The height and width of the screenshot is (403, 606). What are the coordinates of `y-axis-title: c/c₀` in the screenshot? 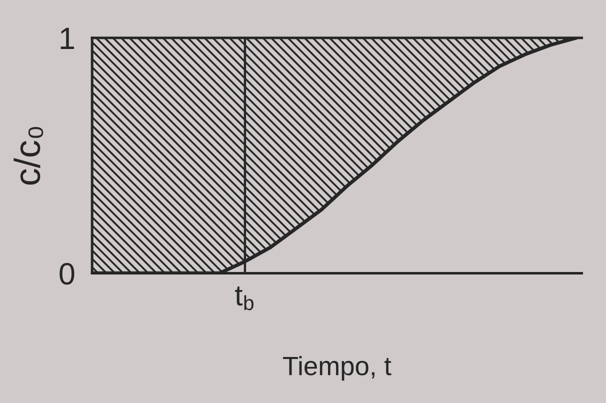 It's located at (29, 155).